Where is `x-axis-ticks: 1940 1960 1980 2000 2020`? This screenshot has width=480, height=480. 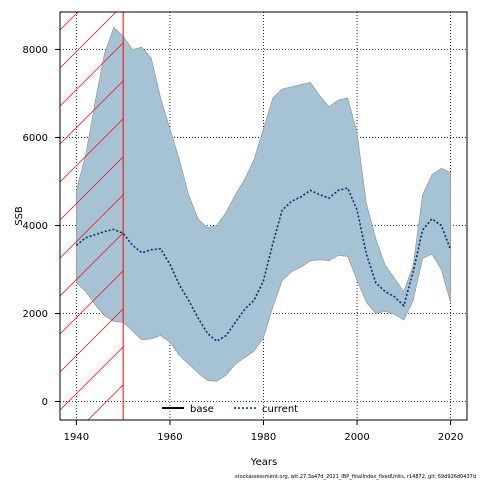
x-axis-ticks: 1940 1960 1980 2000 2020 is located at coordinates (263, 431).